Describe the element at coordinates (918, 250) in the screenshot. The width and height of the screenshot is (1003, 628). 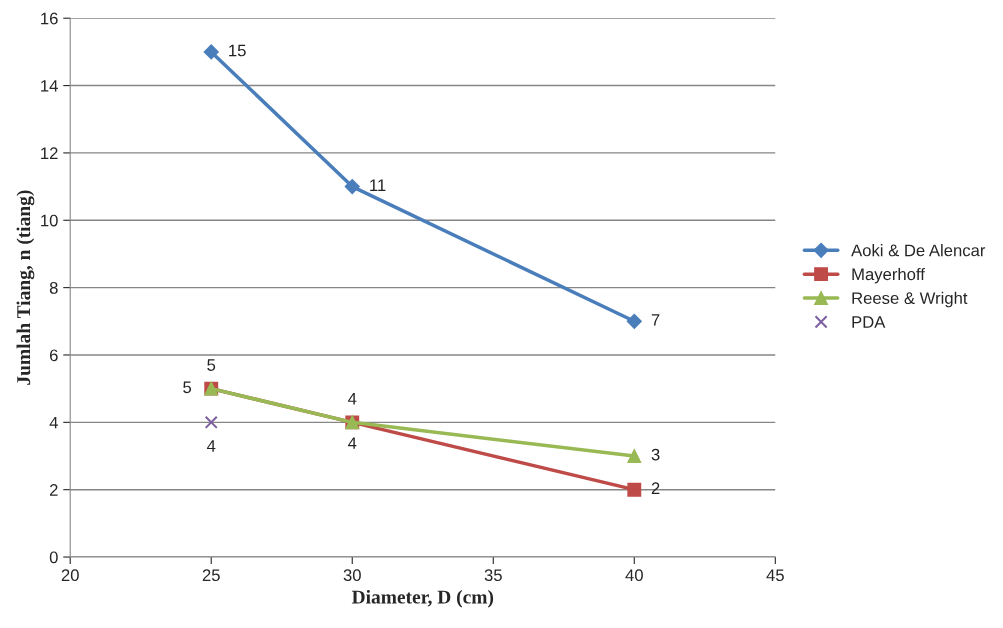
I see `legend-label: Aoki & De Alencar` at that location.